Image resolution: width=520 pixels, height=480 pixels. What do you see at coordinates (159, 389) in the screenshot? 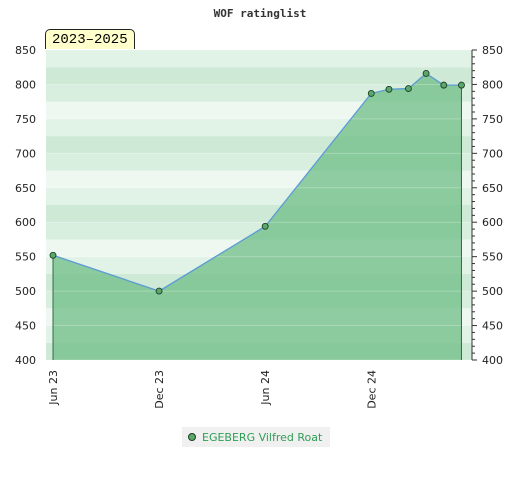
I see `x-tick-label: Dec 23` at bounding box center [159, 389].